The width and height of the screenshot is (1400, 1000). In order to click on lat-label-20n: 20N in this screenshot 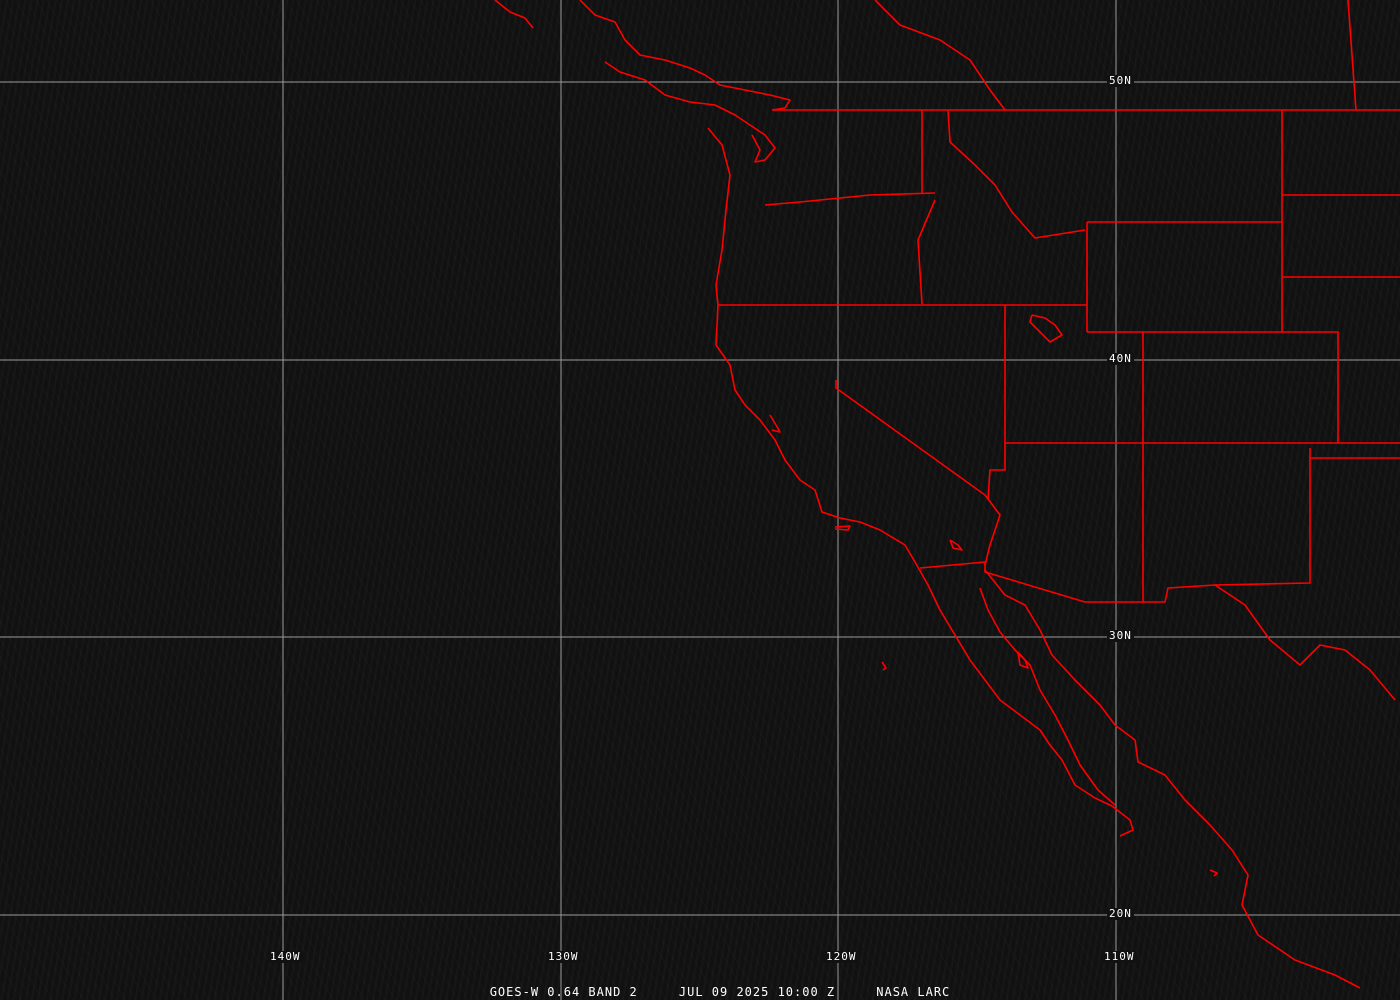, I will do `click(1120, 913)`.